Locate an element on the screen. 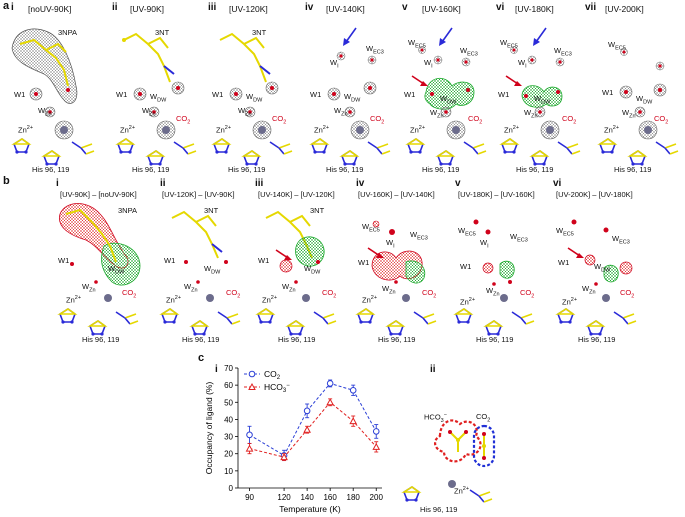  c-roman-ii: ii is located at coordinates (433, 369).